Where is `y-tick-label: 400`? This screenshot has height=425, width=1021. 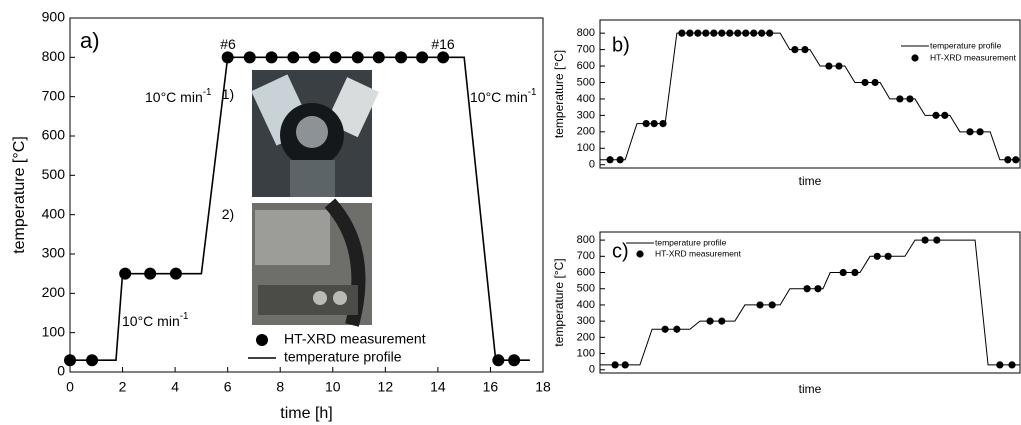
y-tick-label: 400 is located at coordinates (586, 99).